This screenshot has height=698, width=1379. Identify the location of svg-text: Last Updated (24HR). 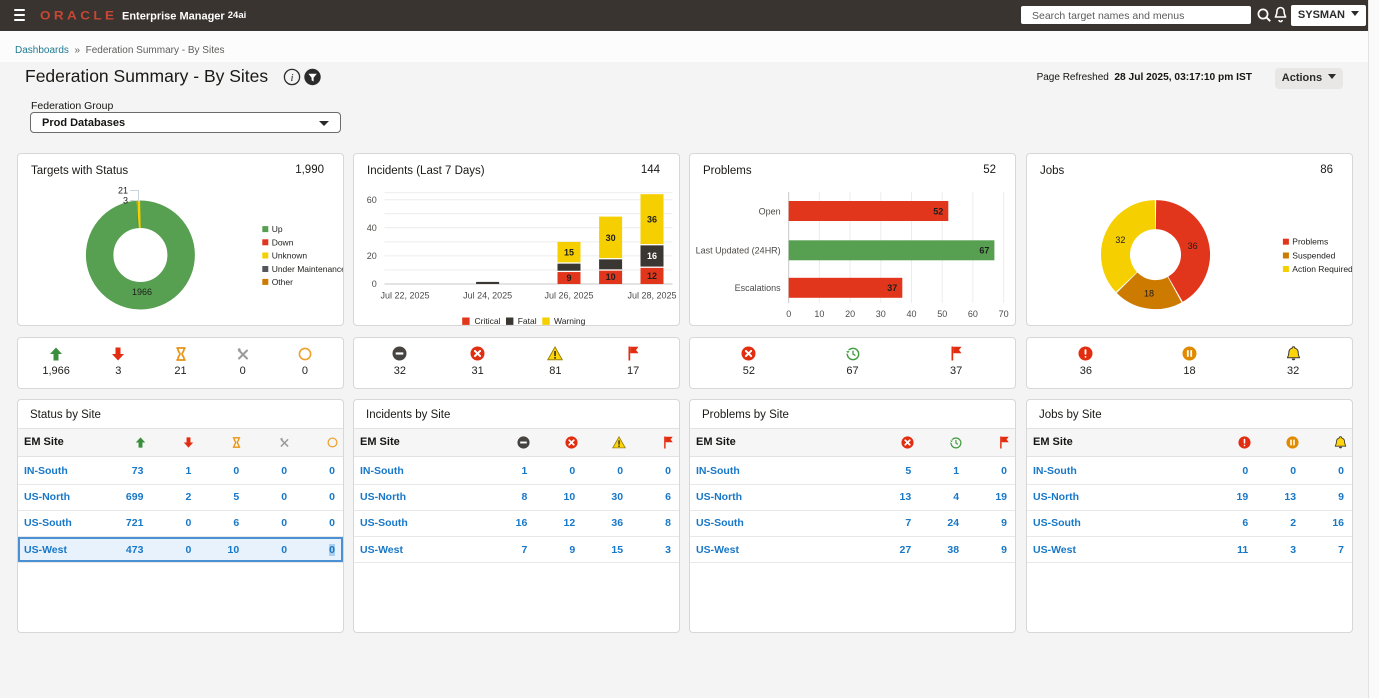
(738, 250).